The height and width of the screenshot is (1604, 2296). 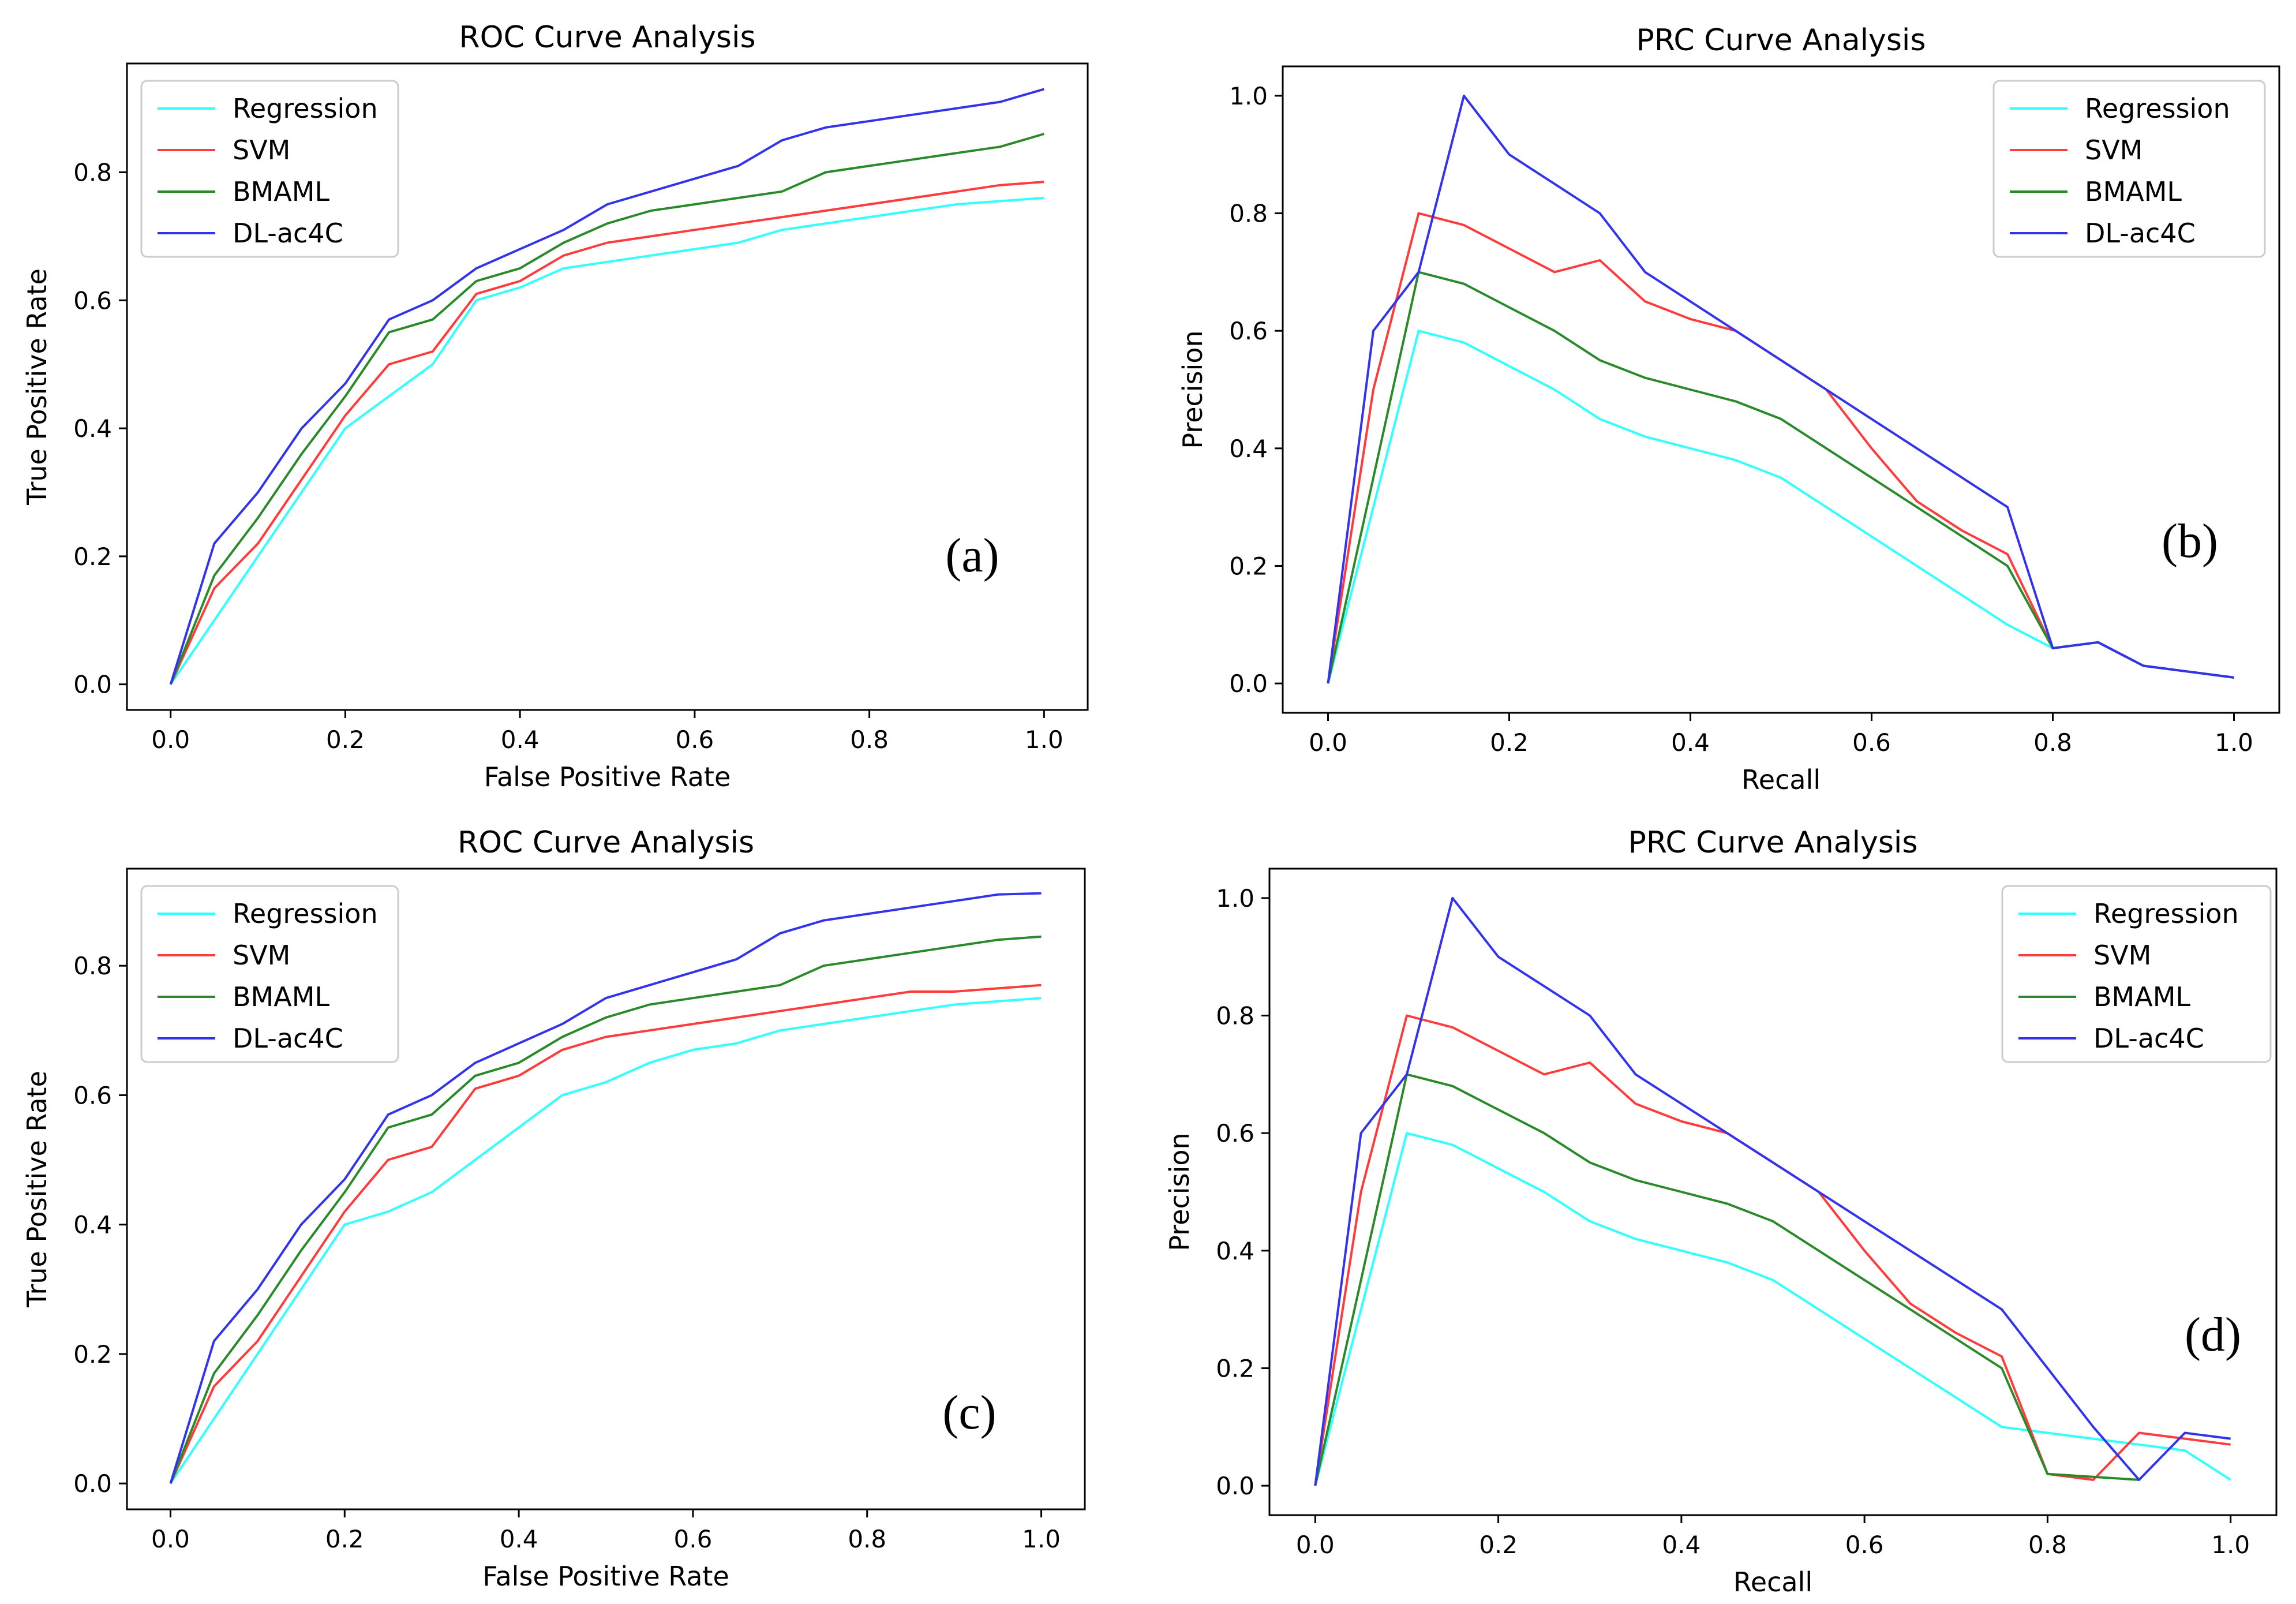 What do you see at coordinates (969, 1413) in the screenshot?
I see `panel-label: (c)` at bounding box center [969, 1413].